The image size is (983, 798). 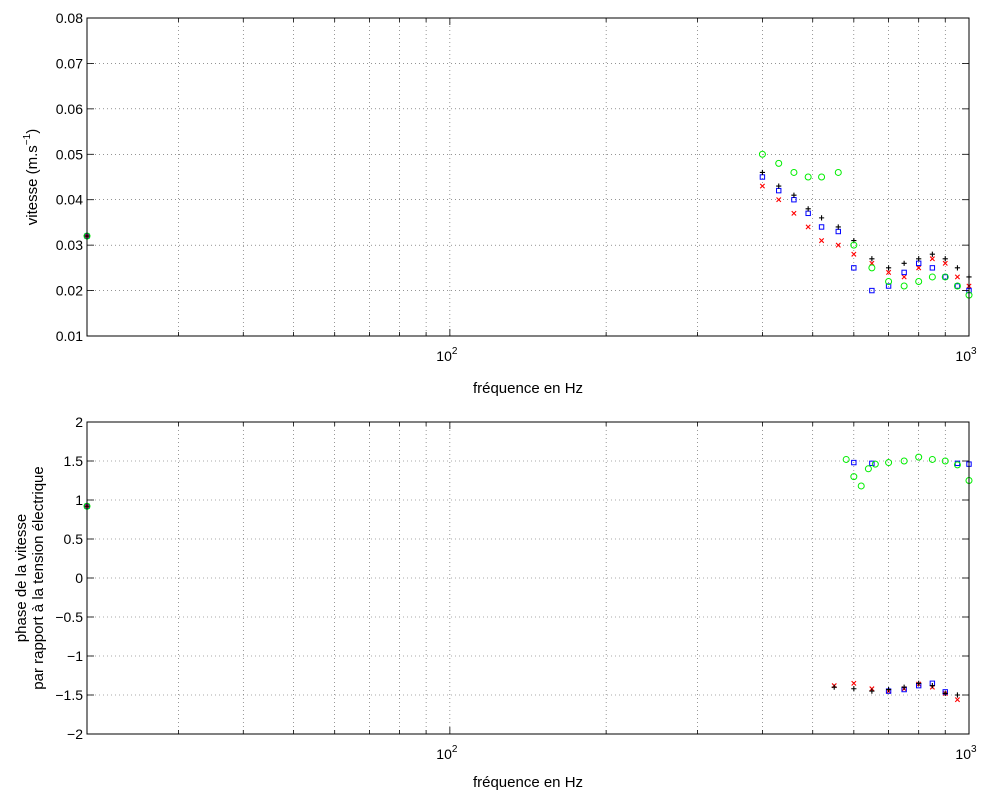 I want to click on velocity-x-axis-label: fréquence en Hz, so click(x=528, y=388).